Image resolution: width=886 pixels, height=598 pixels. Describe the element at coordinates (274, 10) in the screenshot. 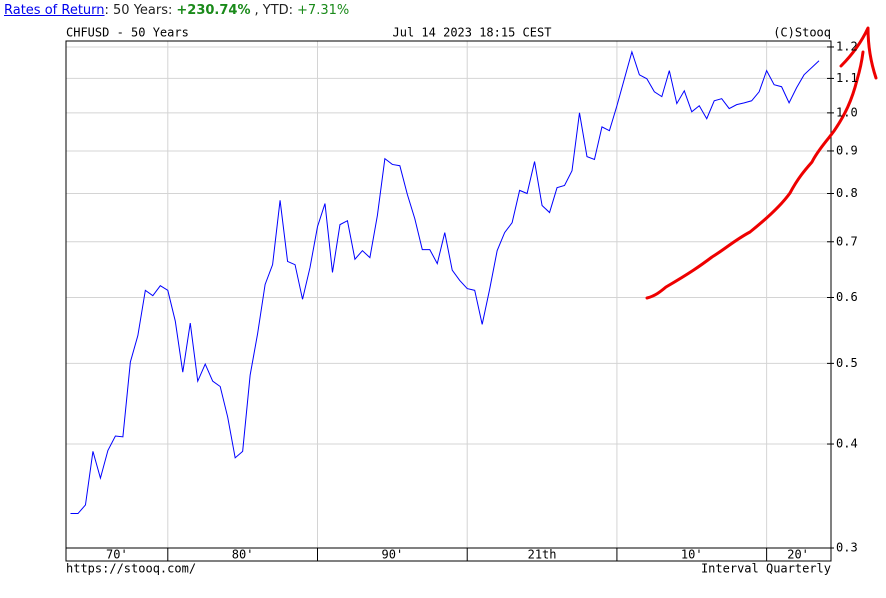

I see `ytd-label: , YTD:` at that location.